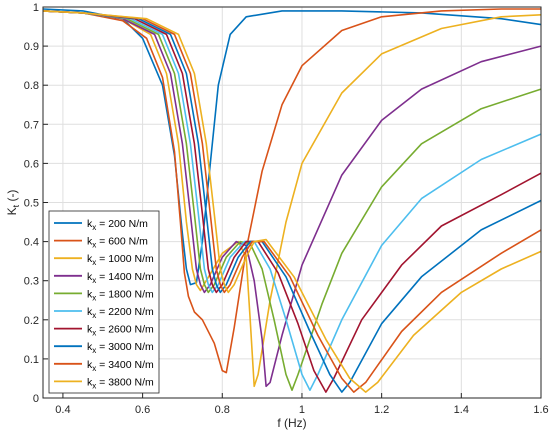  What do you see at coordinates (540, 410) in the screenshot?
I see `x-tick-label: 1.6` at bounding box center [540, 410].